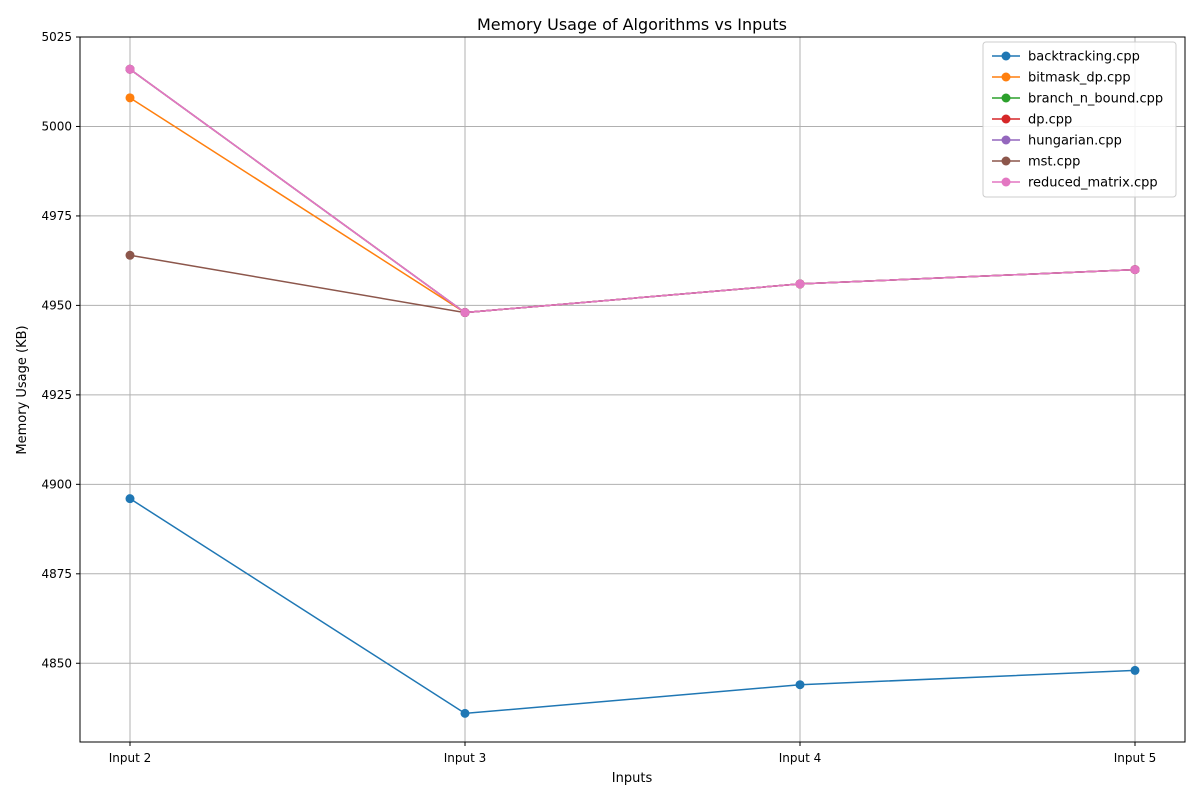 Image resolution: width=1200 pixels, height=800 pixels. I want to click on y-tick-label: 4850, so click(56, 663).